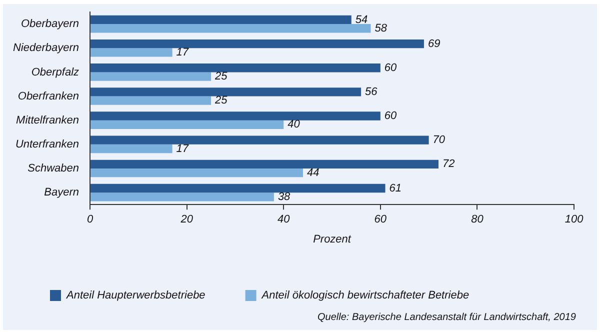 The width and height of the screenshot is (600, 335). I want to click on y-tick-label: Oberpfalz, so click(55, 72).